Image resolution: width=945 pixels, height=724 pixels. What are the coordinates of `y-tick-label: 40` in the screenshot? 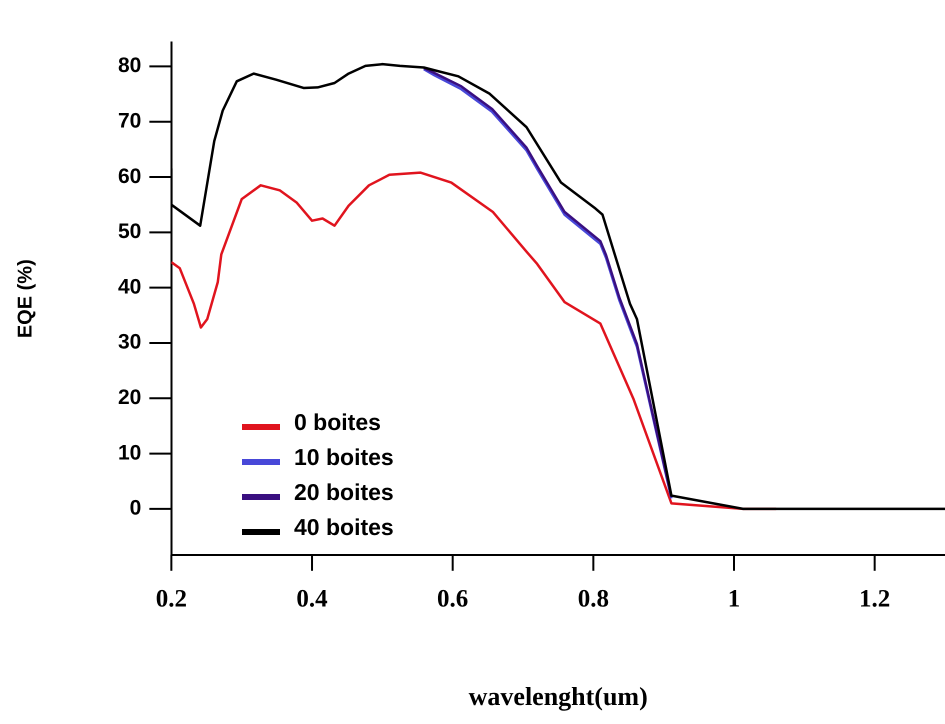 It's located at (130, 286).